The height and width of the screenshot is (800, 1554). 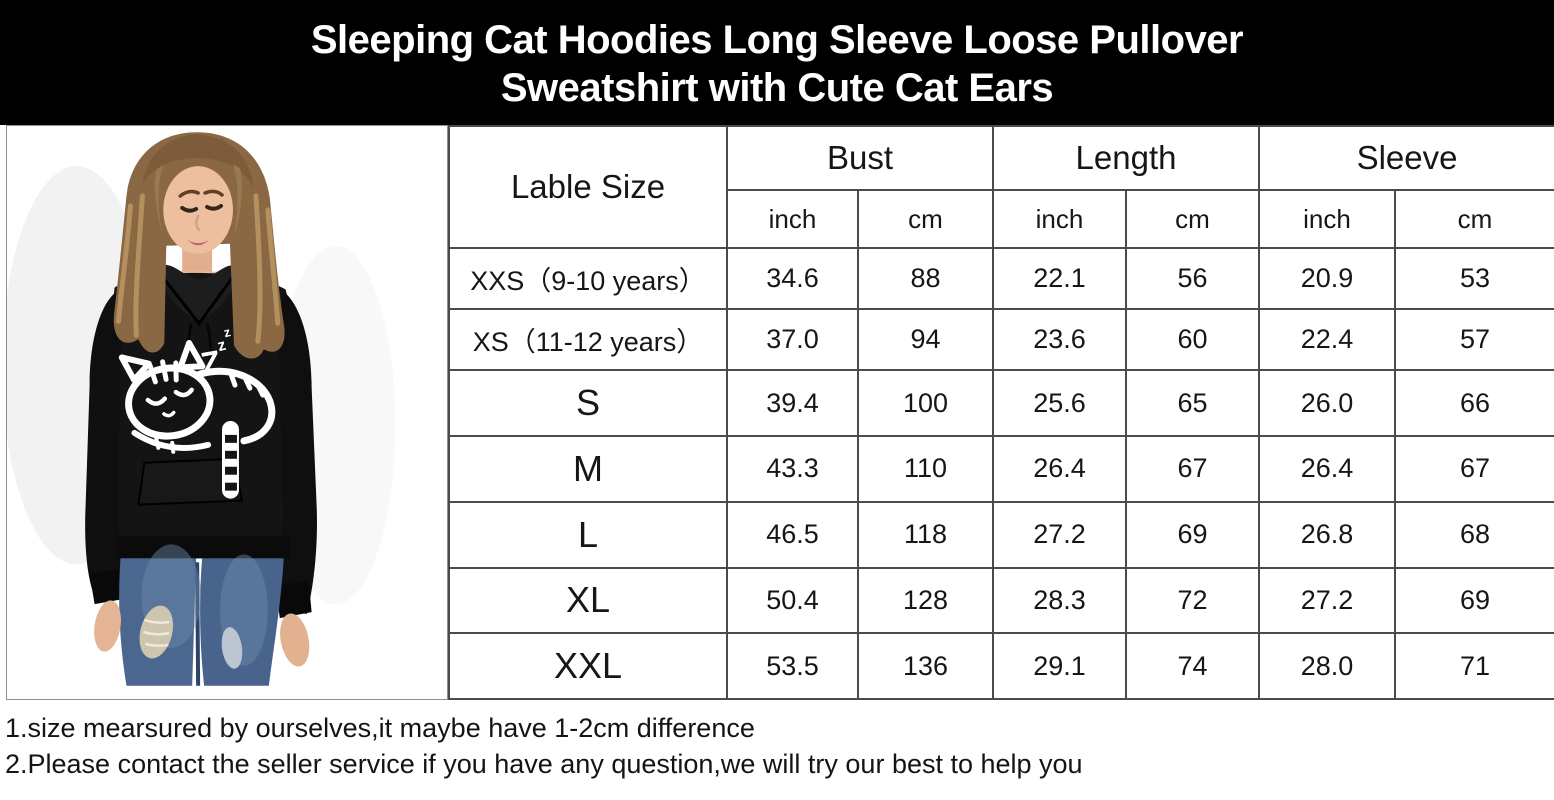 What do you see at coordinates (1060, 600) in the screenshot?
I see `table-cell: 28.3` at bounding box center [1060, 600].